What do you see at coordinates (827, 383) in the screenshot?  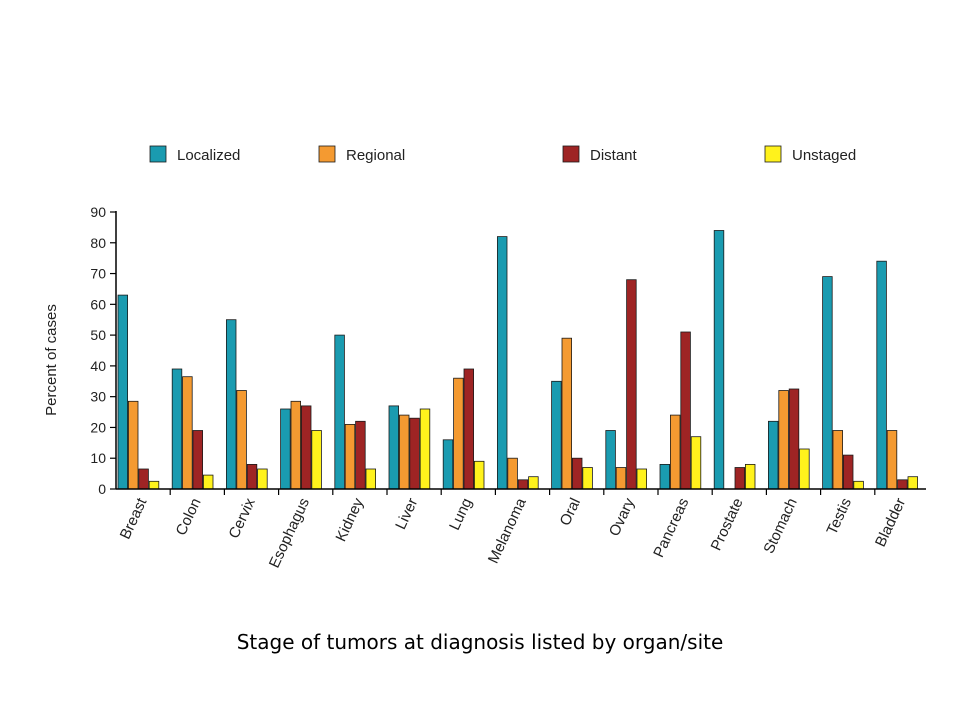 I see `bar-testis-localized` at bounding box center [827, 383].